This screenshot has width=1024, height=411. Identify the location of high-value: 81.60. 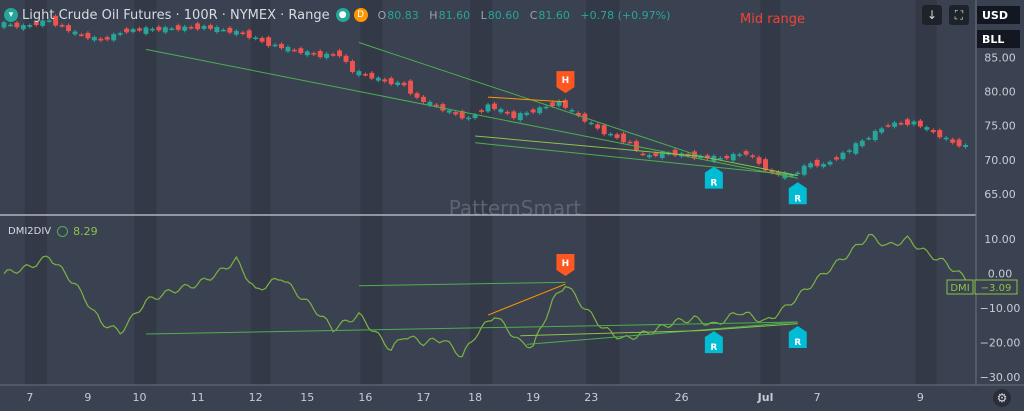
(454, 15).